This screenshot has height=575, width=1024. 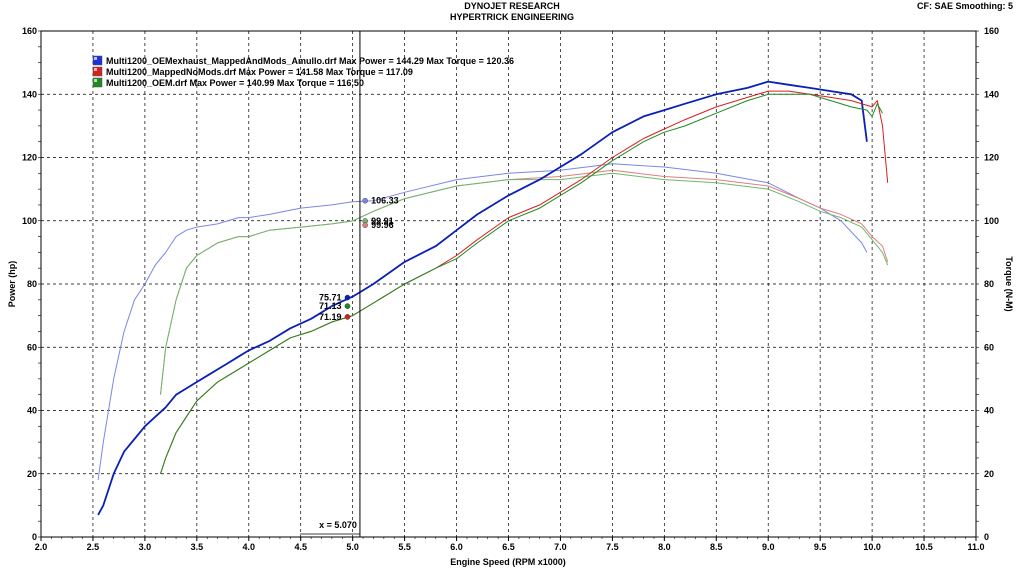 I want to click on marker-label: 71.13, so click(x=330, y=306).